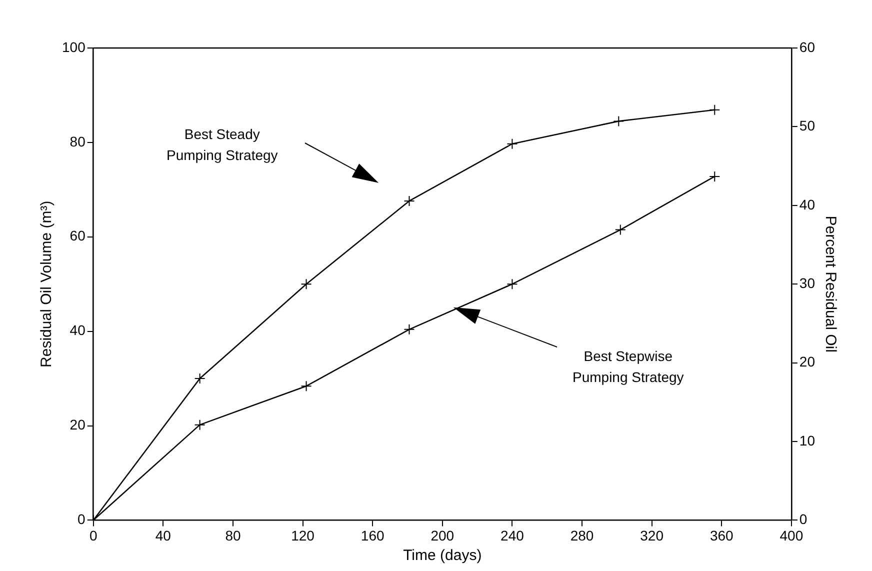  I want to click on x-tick-label: 0, so click(93, 535).